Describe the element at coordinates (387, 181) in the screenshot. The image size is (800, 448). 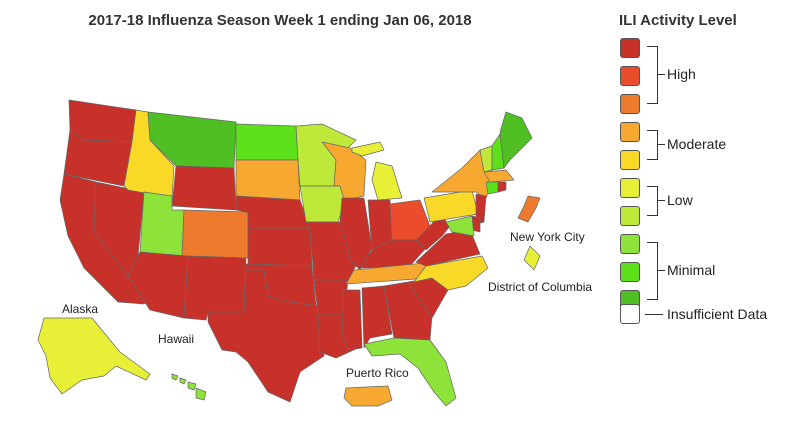
I see `state-MI-lower` at that location.